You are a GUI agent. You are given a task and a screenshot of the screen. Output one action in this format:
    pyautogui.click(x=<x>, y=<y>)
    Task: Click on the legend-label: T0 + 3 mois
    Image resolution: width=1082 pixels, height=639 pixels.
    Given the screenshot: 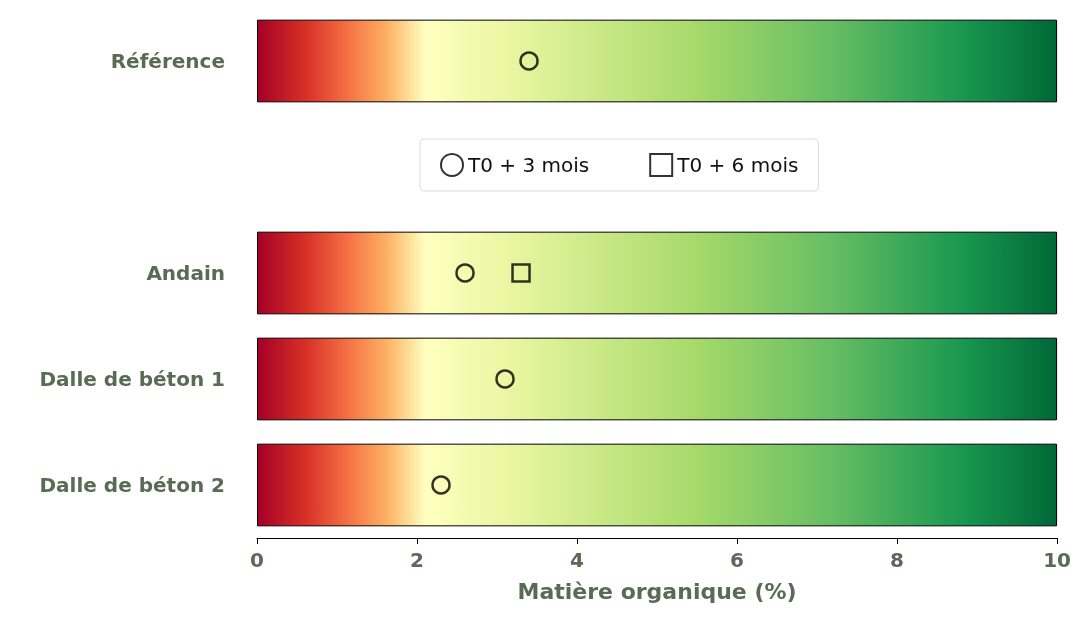 What is the action you would take?
    pyautogui.click(x=528, y=165)
    